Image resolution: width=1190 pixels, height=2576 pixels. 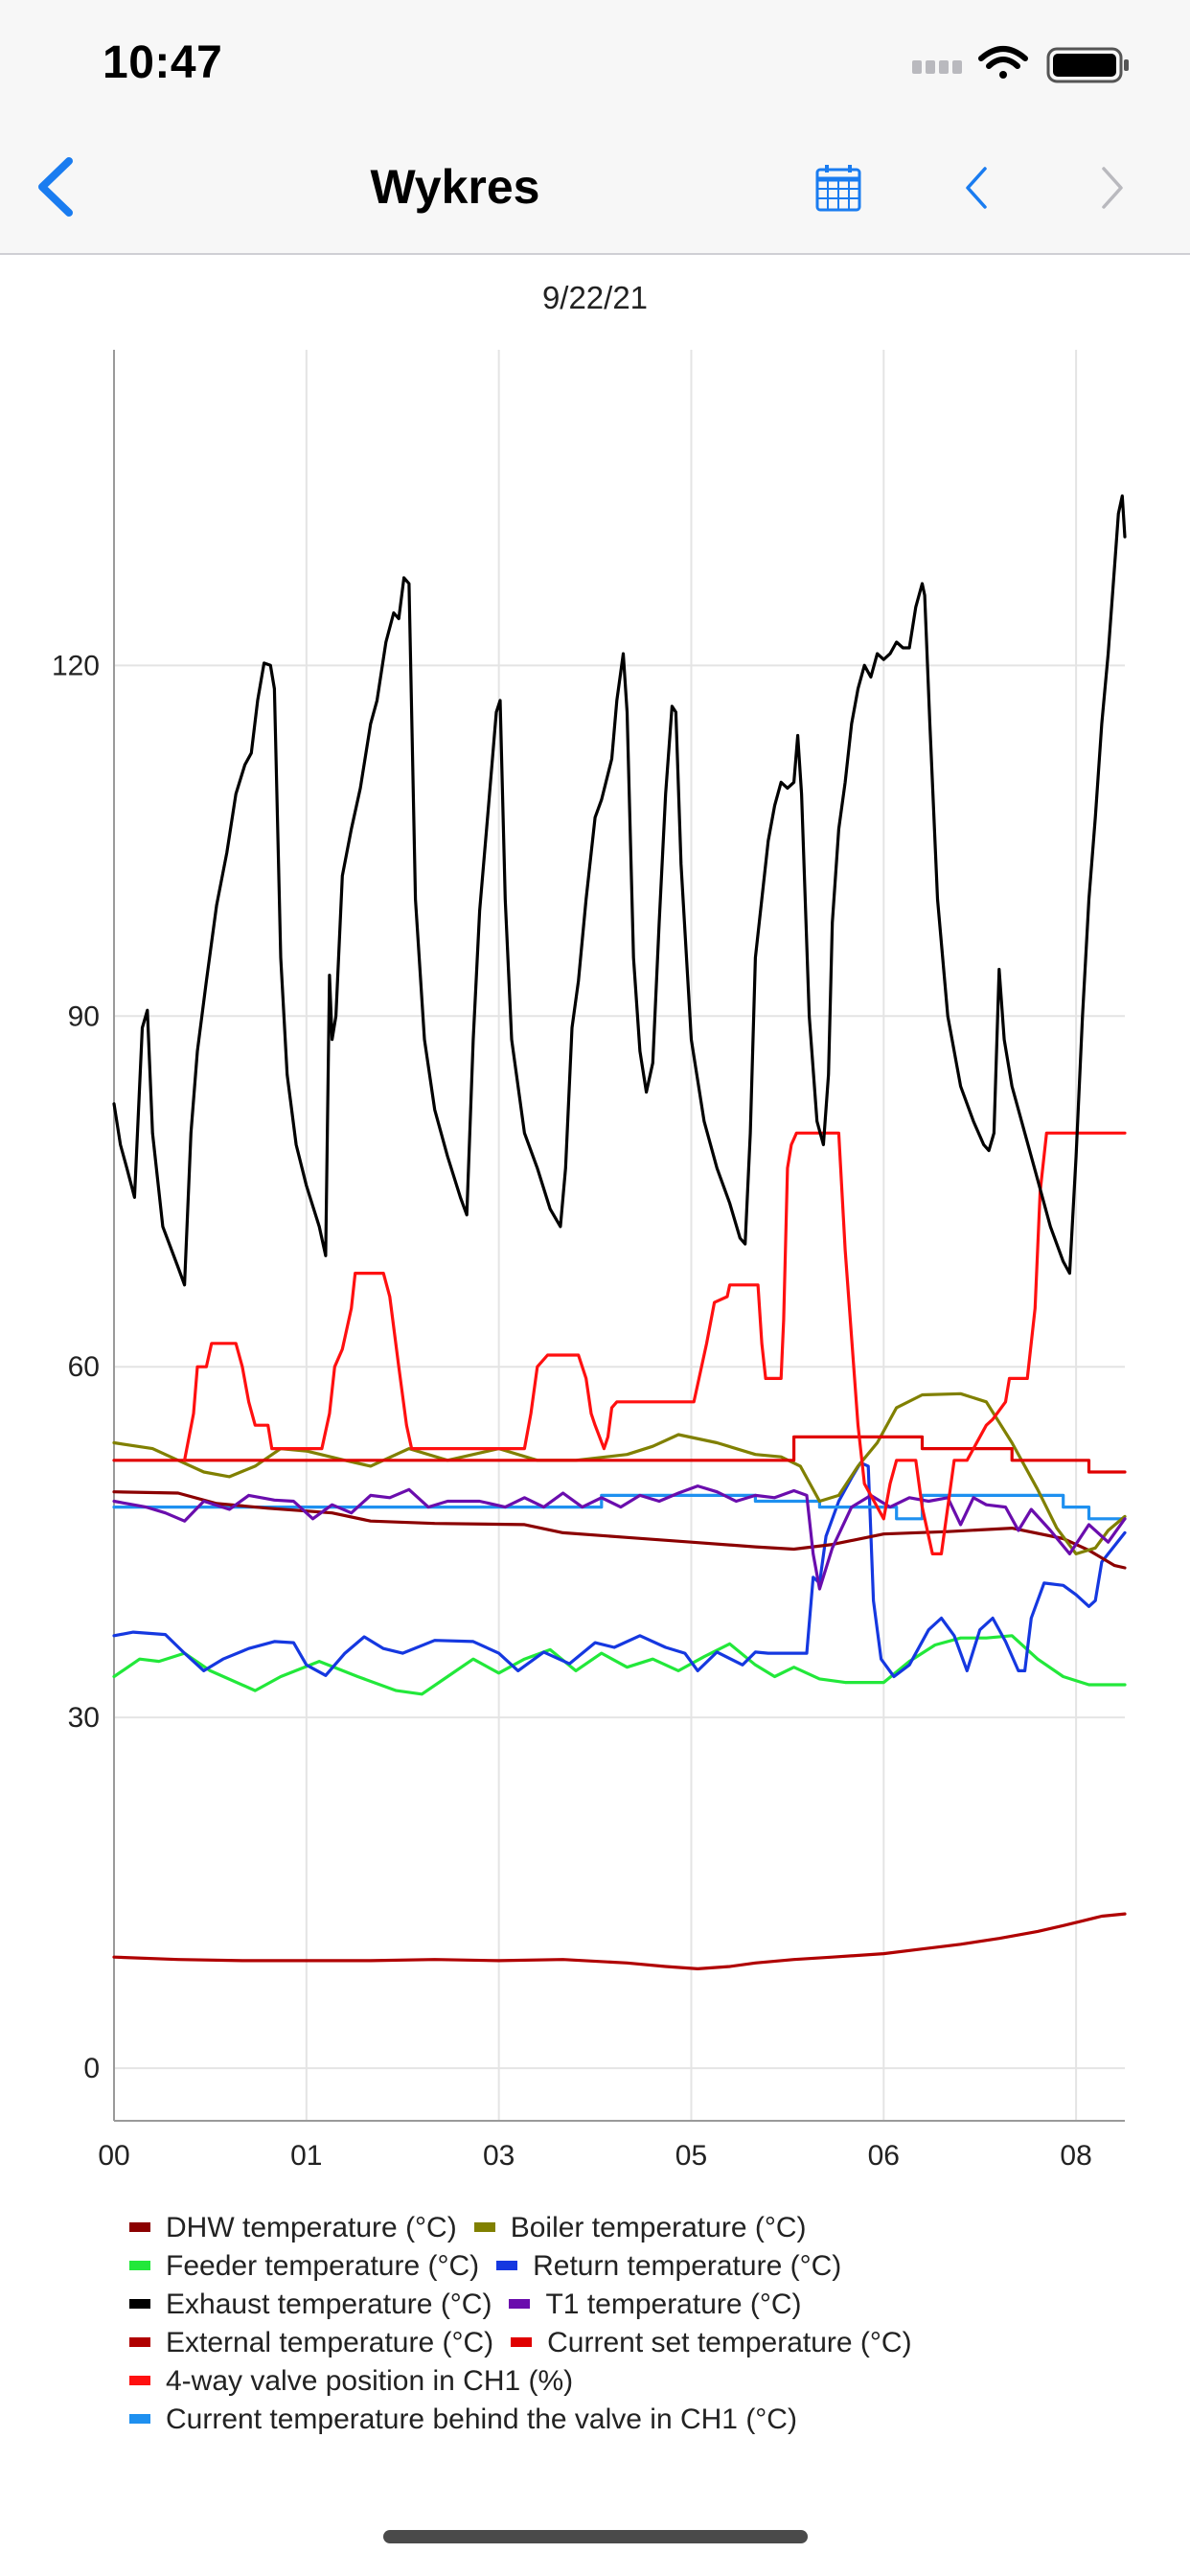 I want to click on status-bar: 10:47, so click(x=595, y=63).